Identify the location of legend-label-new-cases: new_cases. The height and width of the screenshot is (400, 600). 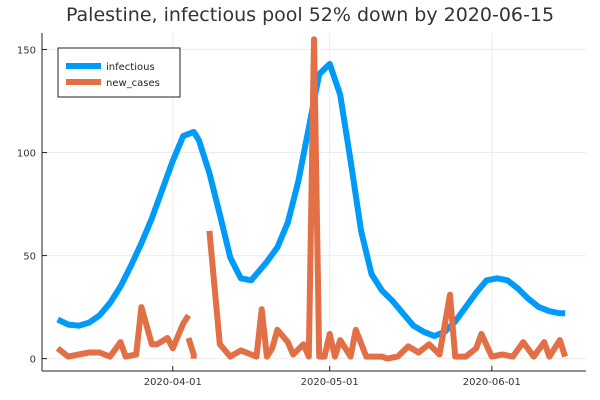
(133, 83).